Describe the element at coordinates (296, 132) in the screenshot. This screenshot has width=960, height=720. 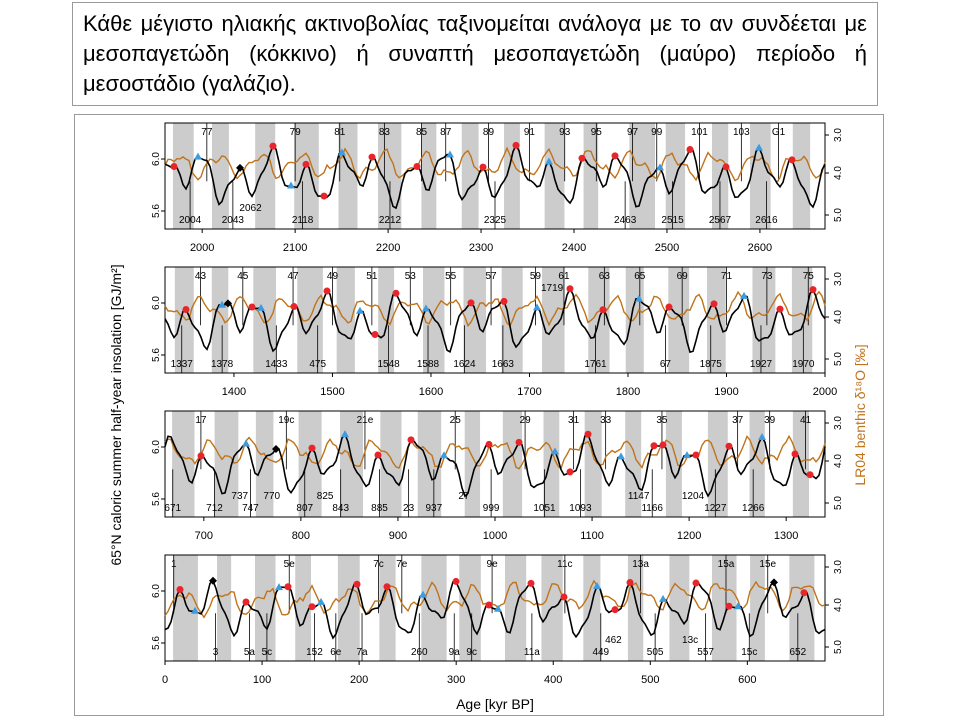
I see `interglacial-label: 79` at that location.